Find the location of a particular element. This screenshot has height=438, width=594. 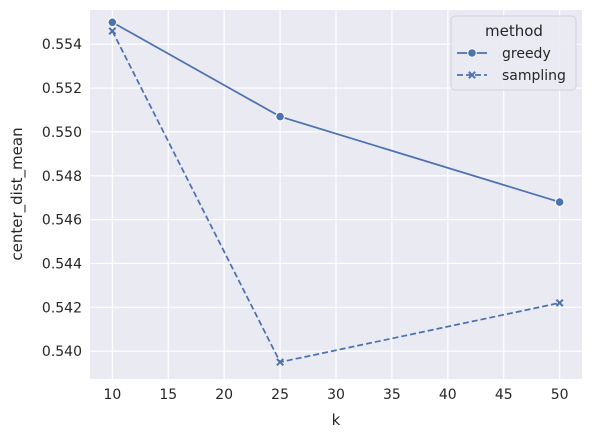

legend-label-greedy: greedy is located at coordinates (526, 54).